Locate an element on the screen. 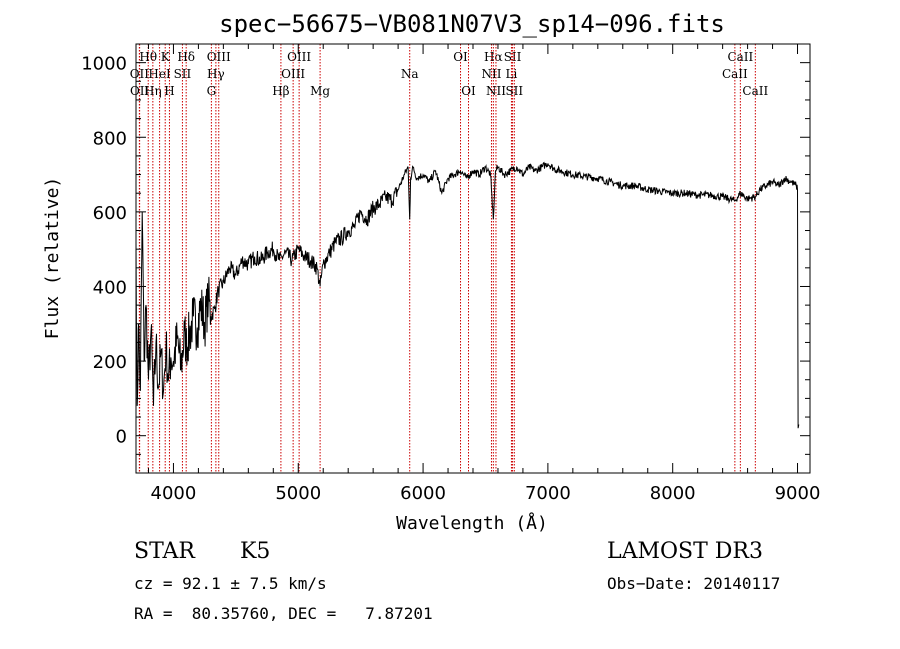 Image resolution: width=900 pixels, height=649 pixels. x-tick-label: 6000 is located at coordinates (423, 493).